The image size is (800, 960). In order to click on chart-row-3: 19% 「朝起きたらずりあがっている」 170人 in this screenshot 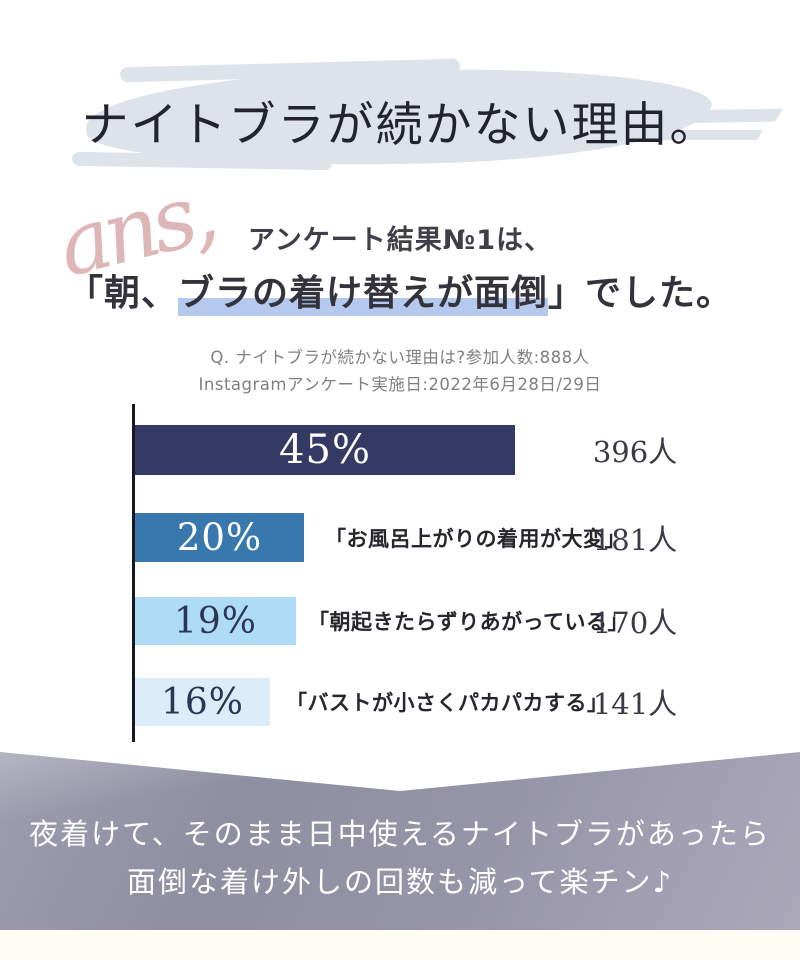, I will do `click(467, 621)`.